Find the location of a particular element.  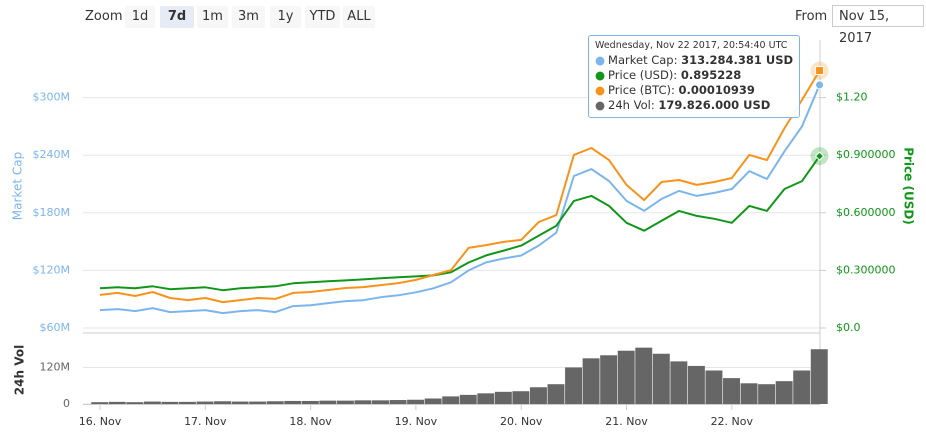

x-tick-label: 18. Nov is located at coordinates (310, 421).